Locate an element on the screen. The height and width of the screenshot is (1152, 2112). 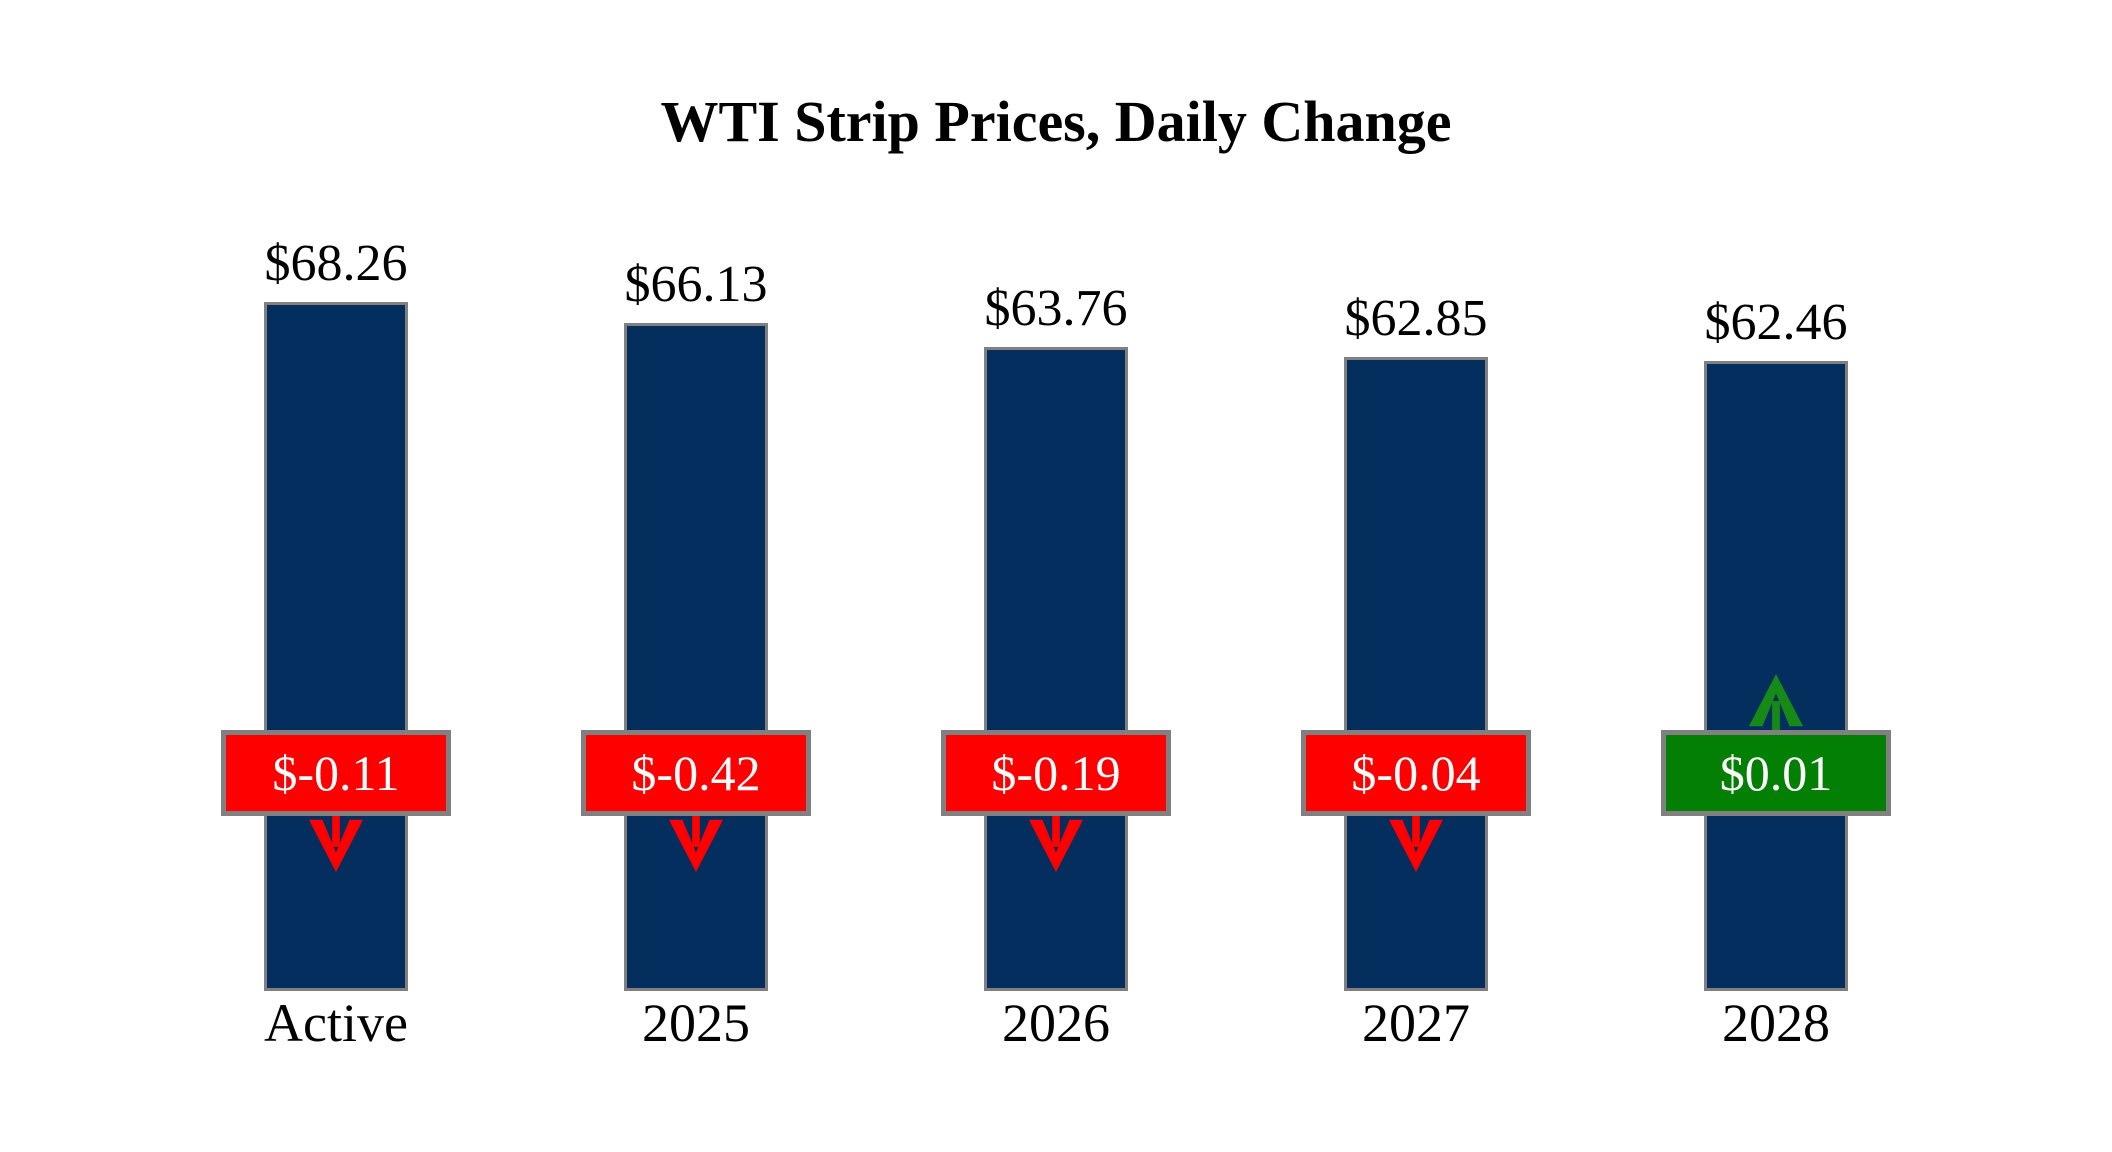
change-badge: $-0.11 is located at coordinates (336, 773).